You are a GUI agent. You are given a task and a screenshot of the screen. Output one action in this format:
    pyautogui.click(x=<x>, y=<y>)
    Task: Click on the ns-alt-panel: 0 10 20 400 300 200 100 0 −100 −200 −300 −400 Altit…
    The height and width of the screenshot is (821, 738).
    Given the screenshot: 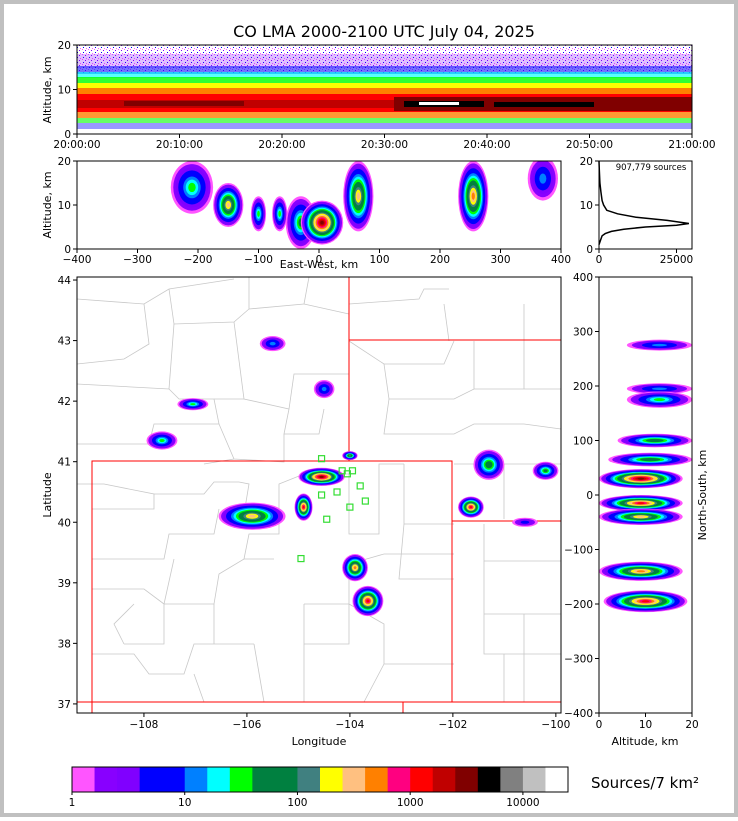 What is the action you would take?
    pyautogui.click(x=636, y=510)
    